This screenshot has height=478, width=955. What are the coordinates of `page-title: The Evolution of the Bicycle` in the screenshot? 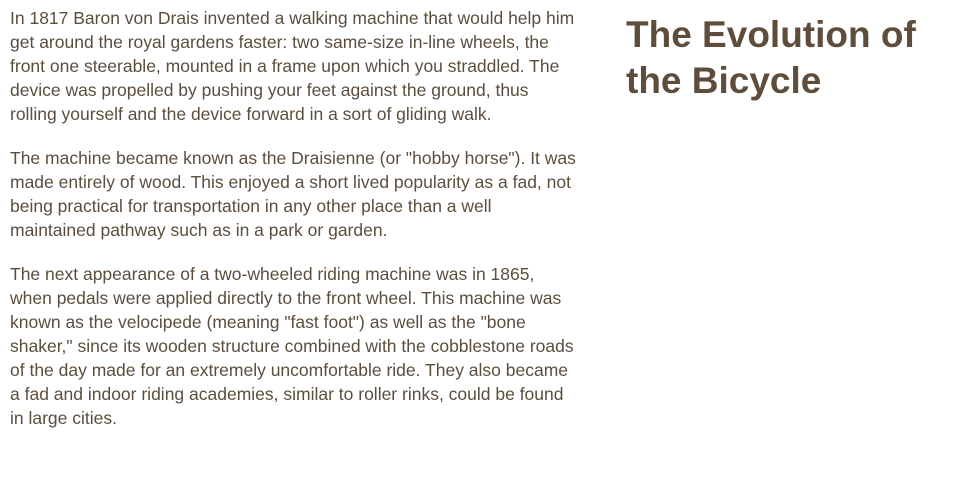 It's located at (771, 57).